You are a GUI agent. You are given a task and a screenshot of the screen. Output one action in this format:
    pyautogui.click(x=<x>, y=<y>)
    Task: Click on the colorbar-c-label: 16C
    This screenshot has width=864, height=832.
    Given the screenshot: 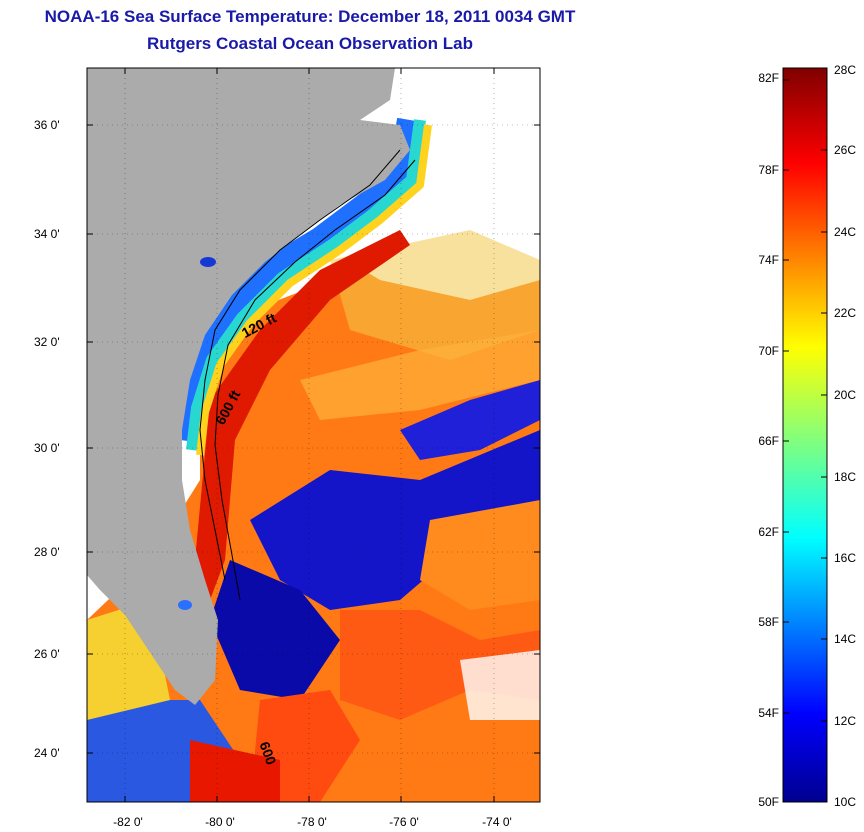 What is the action you would take?
    pyautogui.click(x=845, y=558)
    